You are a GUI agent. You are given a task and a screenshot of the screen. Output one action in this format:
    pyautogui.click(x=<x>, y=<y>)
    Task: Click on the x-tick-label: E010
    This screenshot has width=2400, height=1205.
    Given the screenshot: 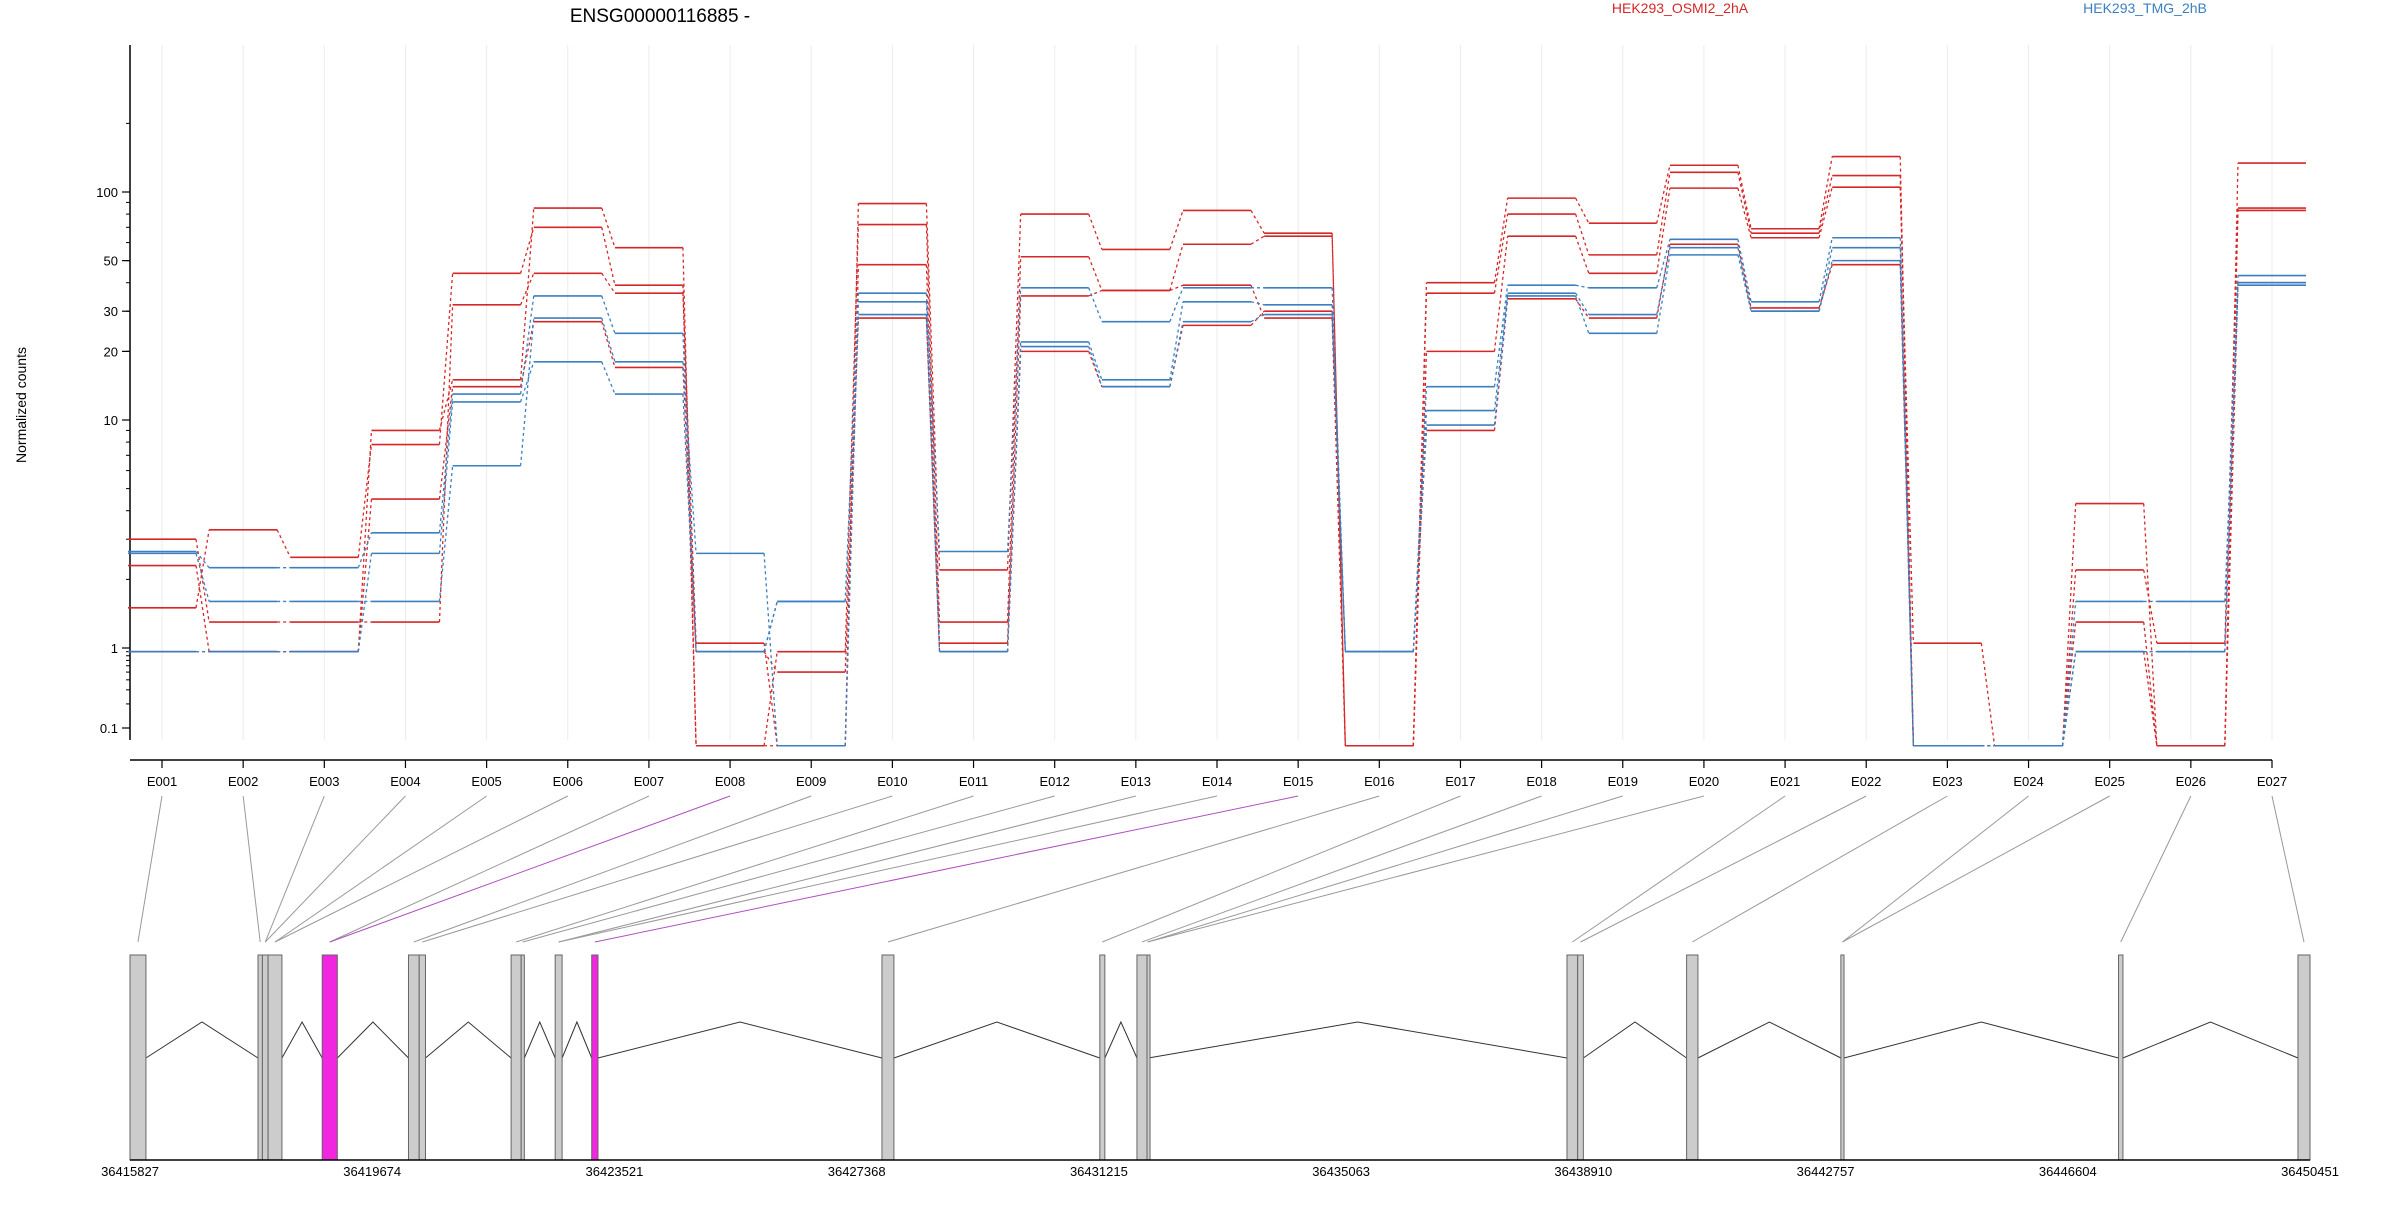 What is the action you would take?
    pyautogui.click(x=892, y=781)
    